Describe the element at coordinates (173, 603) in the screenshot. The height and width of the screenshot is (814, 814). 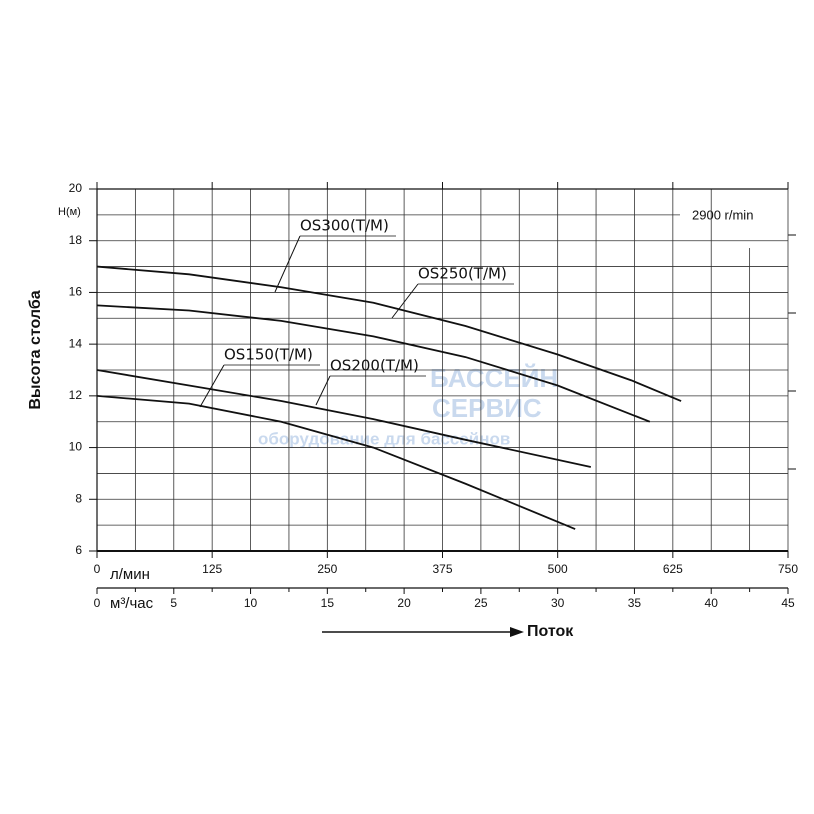
I see `x2-tick-label: 5` at that location.